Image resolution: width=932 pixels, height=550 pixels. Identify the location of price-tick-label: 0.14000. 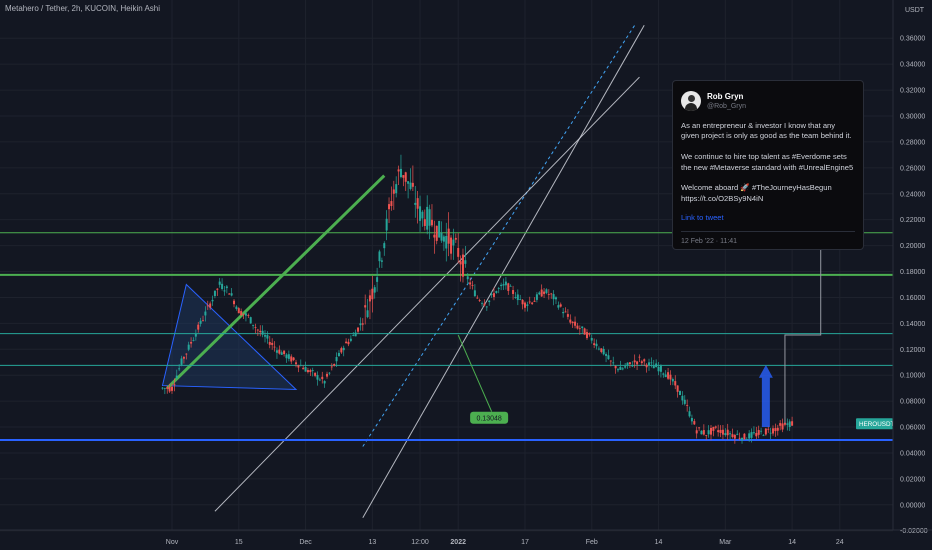
(912, 324).